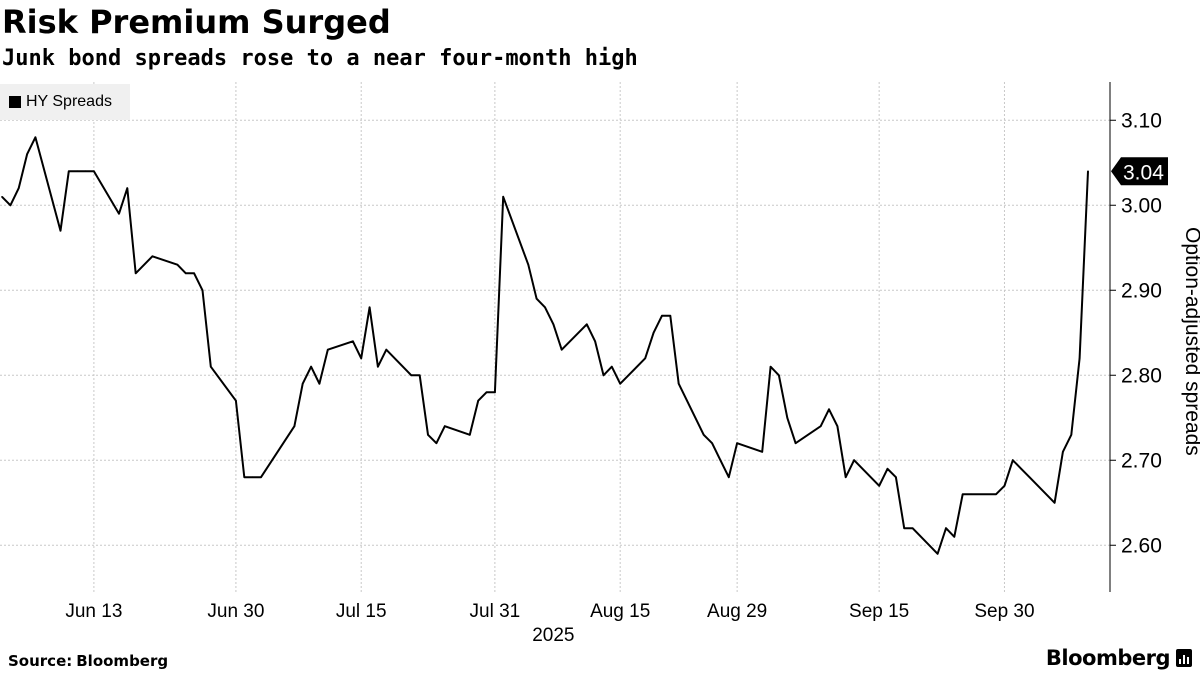 The height and width of the screenshot is (675, 1200). What do you see at coordinates (1004, 611) in the screenshot?
I see `x-tick-label: Sep 30` at bounding box center [1004, 611].